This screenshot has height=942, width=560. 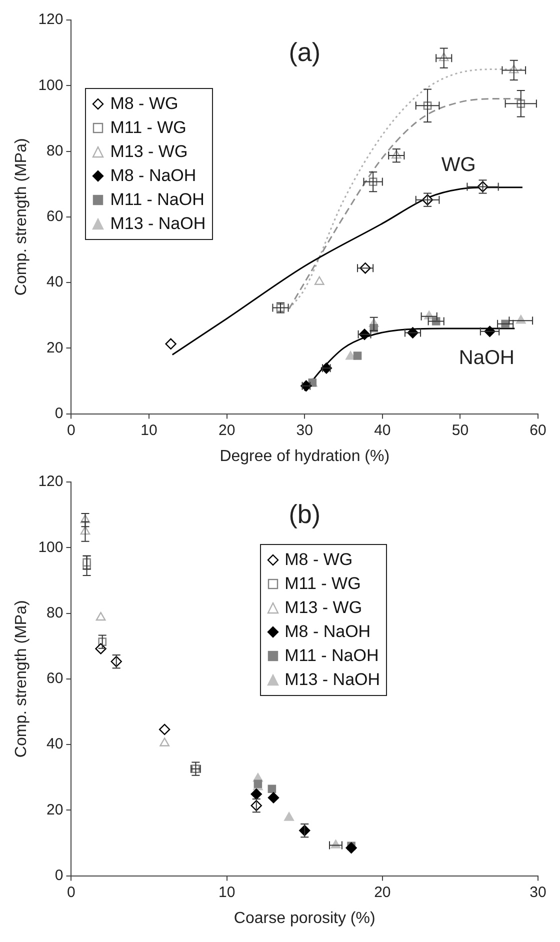 What do you see at coordinates (458, 165) in the screenshot?
I see `annotation: WG` at bounding box center [458, 165].